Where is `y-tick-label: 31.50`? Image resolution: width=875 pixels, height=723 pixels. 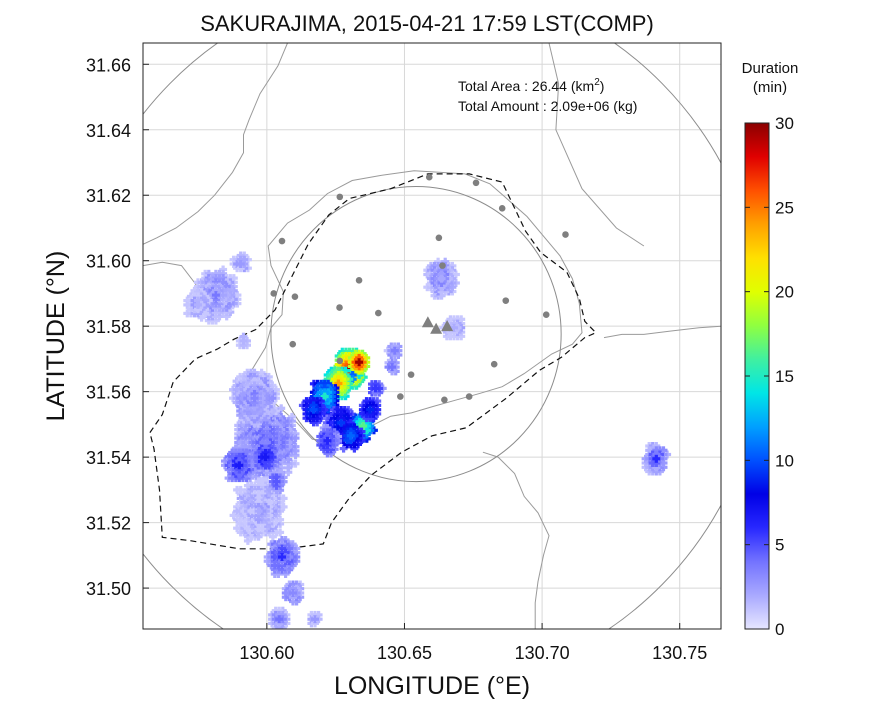 y-tick-label: 31.50 is located at coordinates (108, 589).